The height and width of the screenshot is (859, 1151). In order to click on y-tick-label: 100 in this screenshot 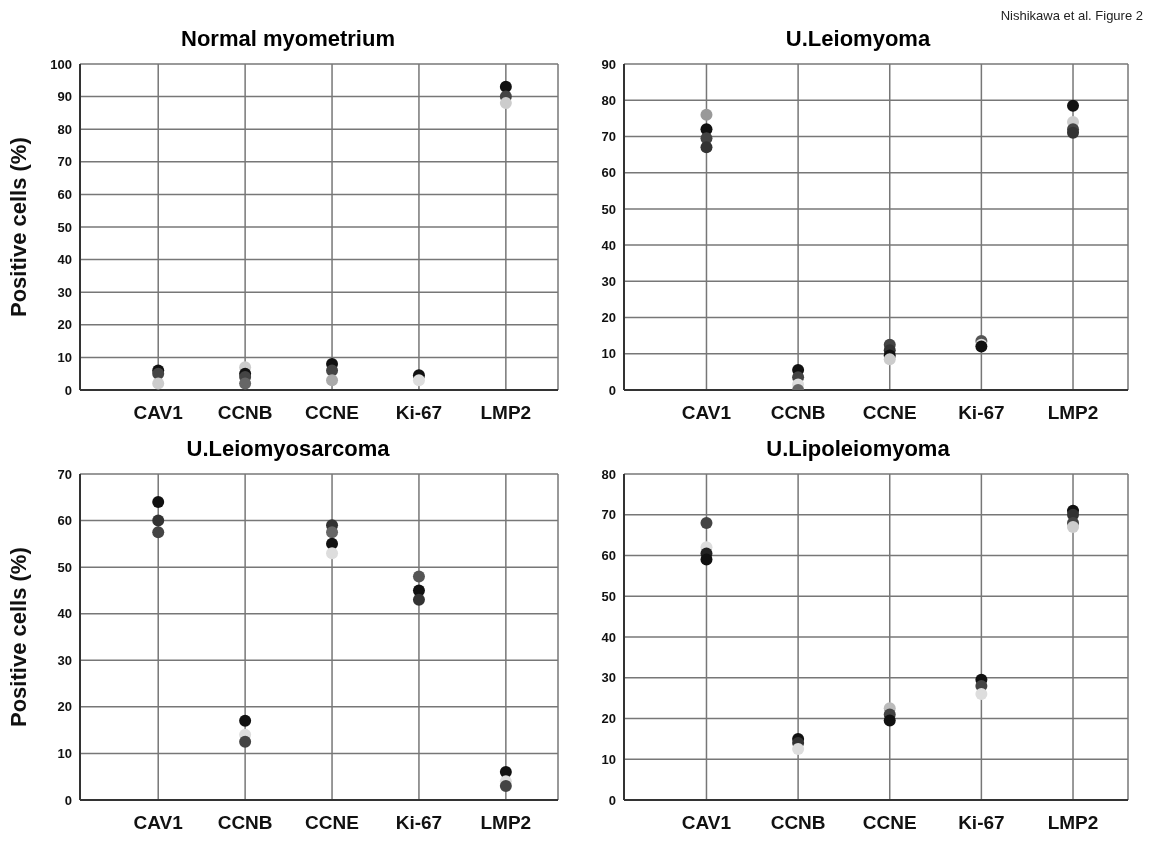, I will do `click(61, 64)`.